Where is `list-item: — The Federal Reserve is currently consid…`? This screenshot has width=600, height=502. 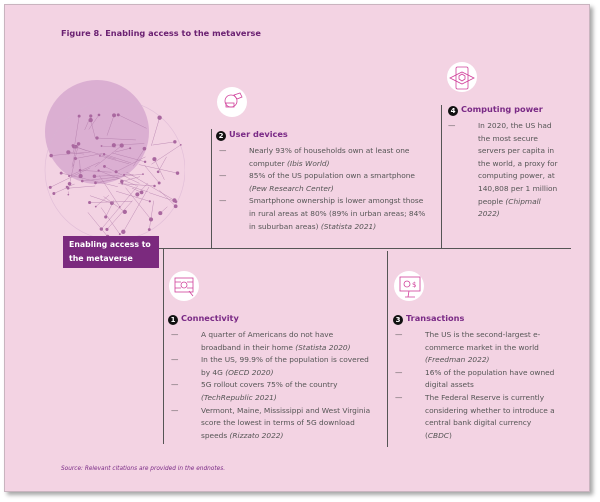 list-item: — The Federal Reserve is currently consid… is located at coordinates (475, 417).